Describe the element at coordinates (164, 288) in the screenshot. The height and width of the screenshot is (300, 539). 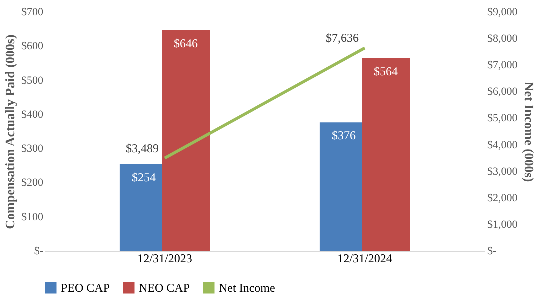
I see `legend-label: NEO CAP` at that location.